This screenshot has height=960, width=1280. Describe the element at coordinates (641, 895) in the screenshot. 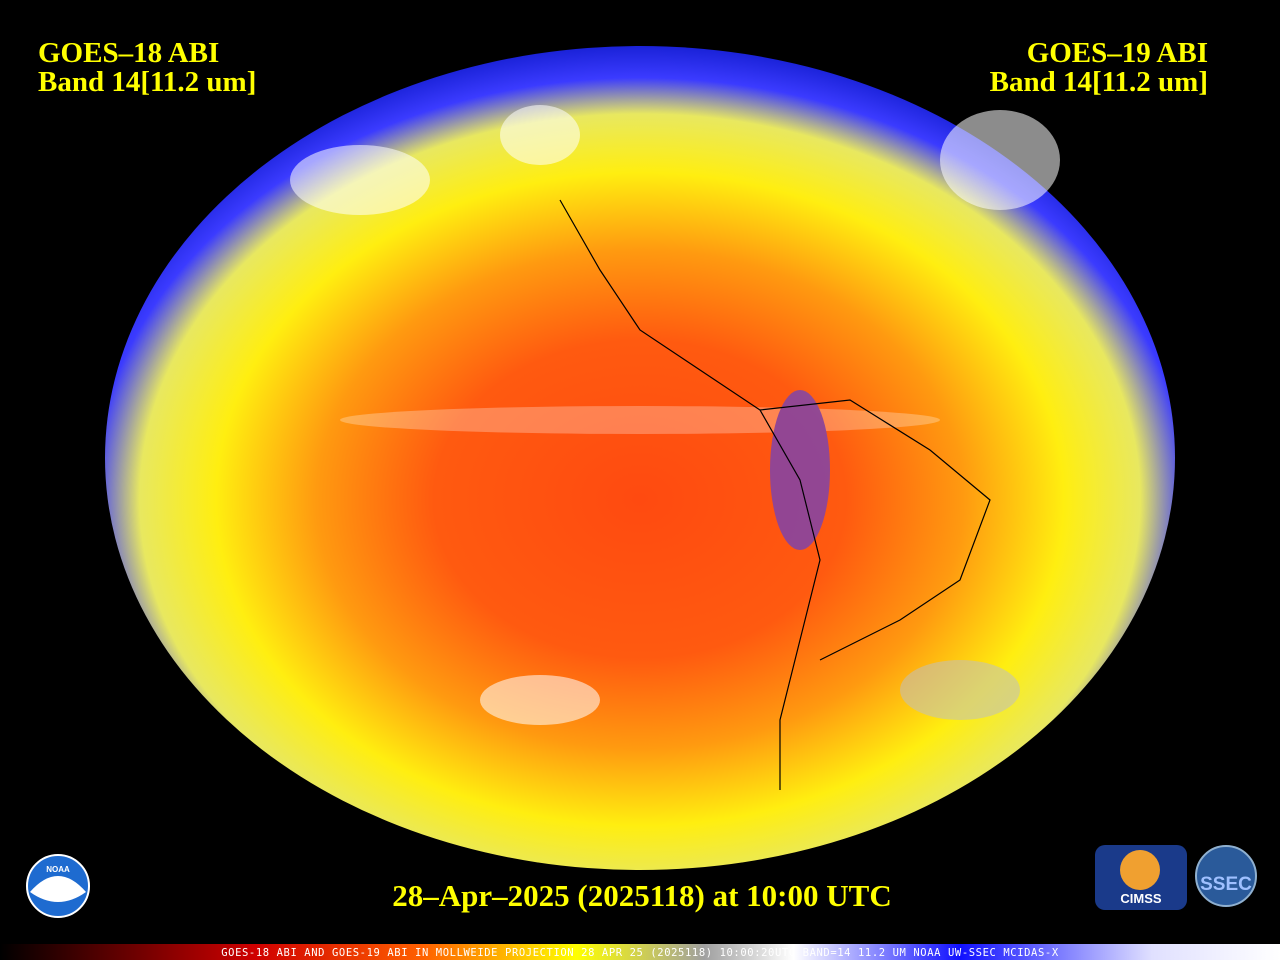

I see `caption: 28–Apr–2025 (2025118) at 10:00 UTC` at that location.